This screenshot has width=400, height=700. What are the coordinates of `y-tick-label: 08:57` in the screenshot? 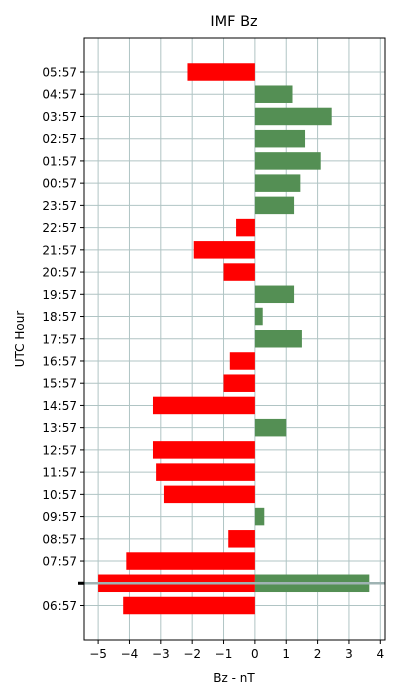 It's located at (59, 539).